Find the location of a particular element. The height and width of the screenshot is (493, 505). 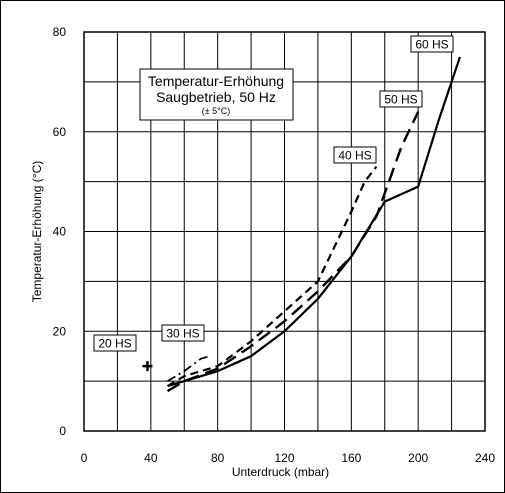

series-label-50hs: 50 HS is located at coordinates (401, 99).